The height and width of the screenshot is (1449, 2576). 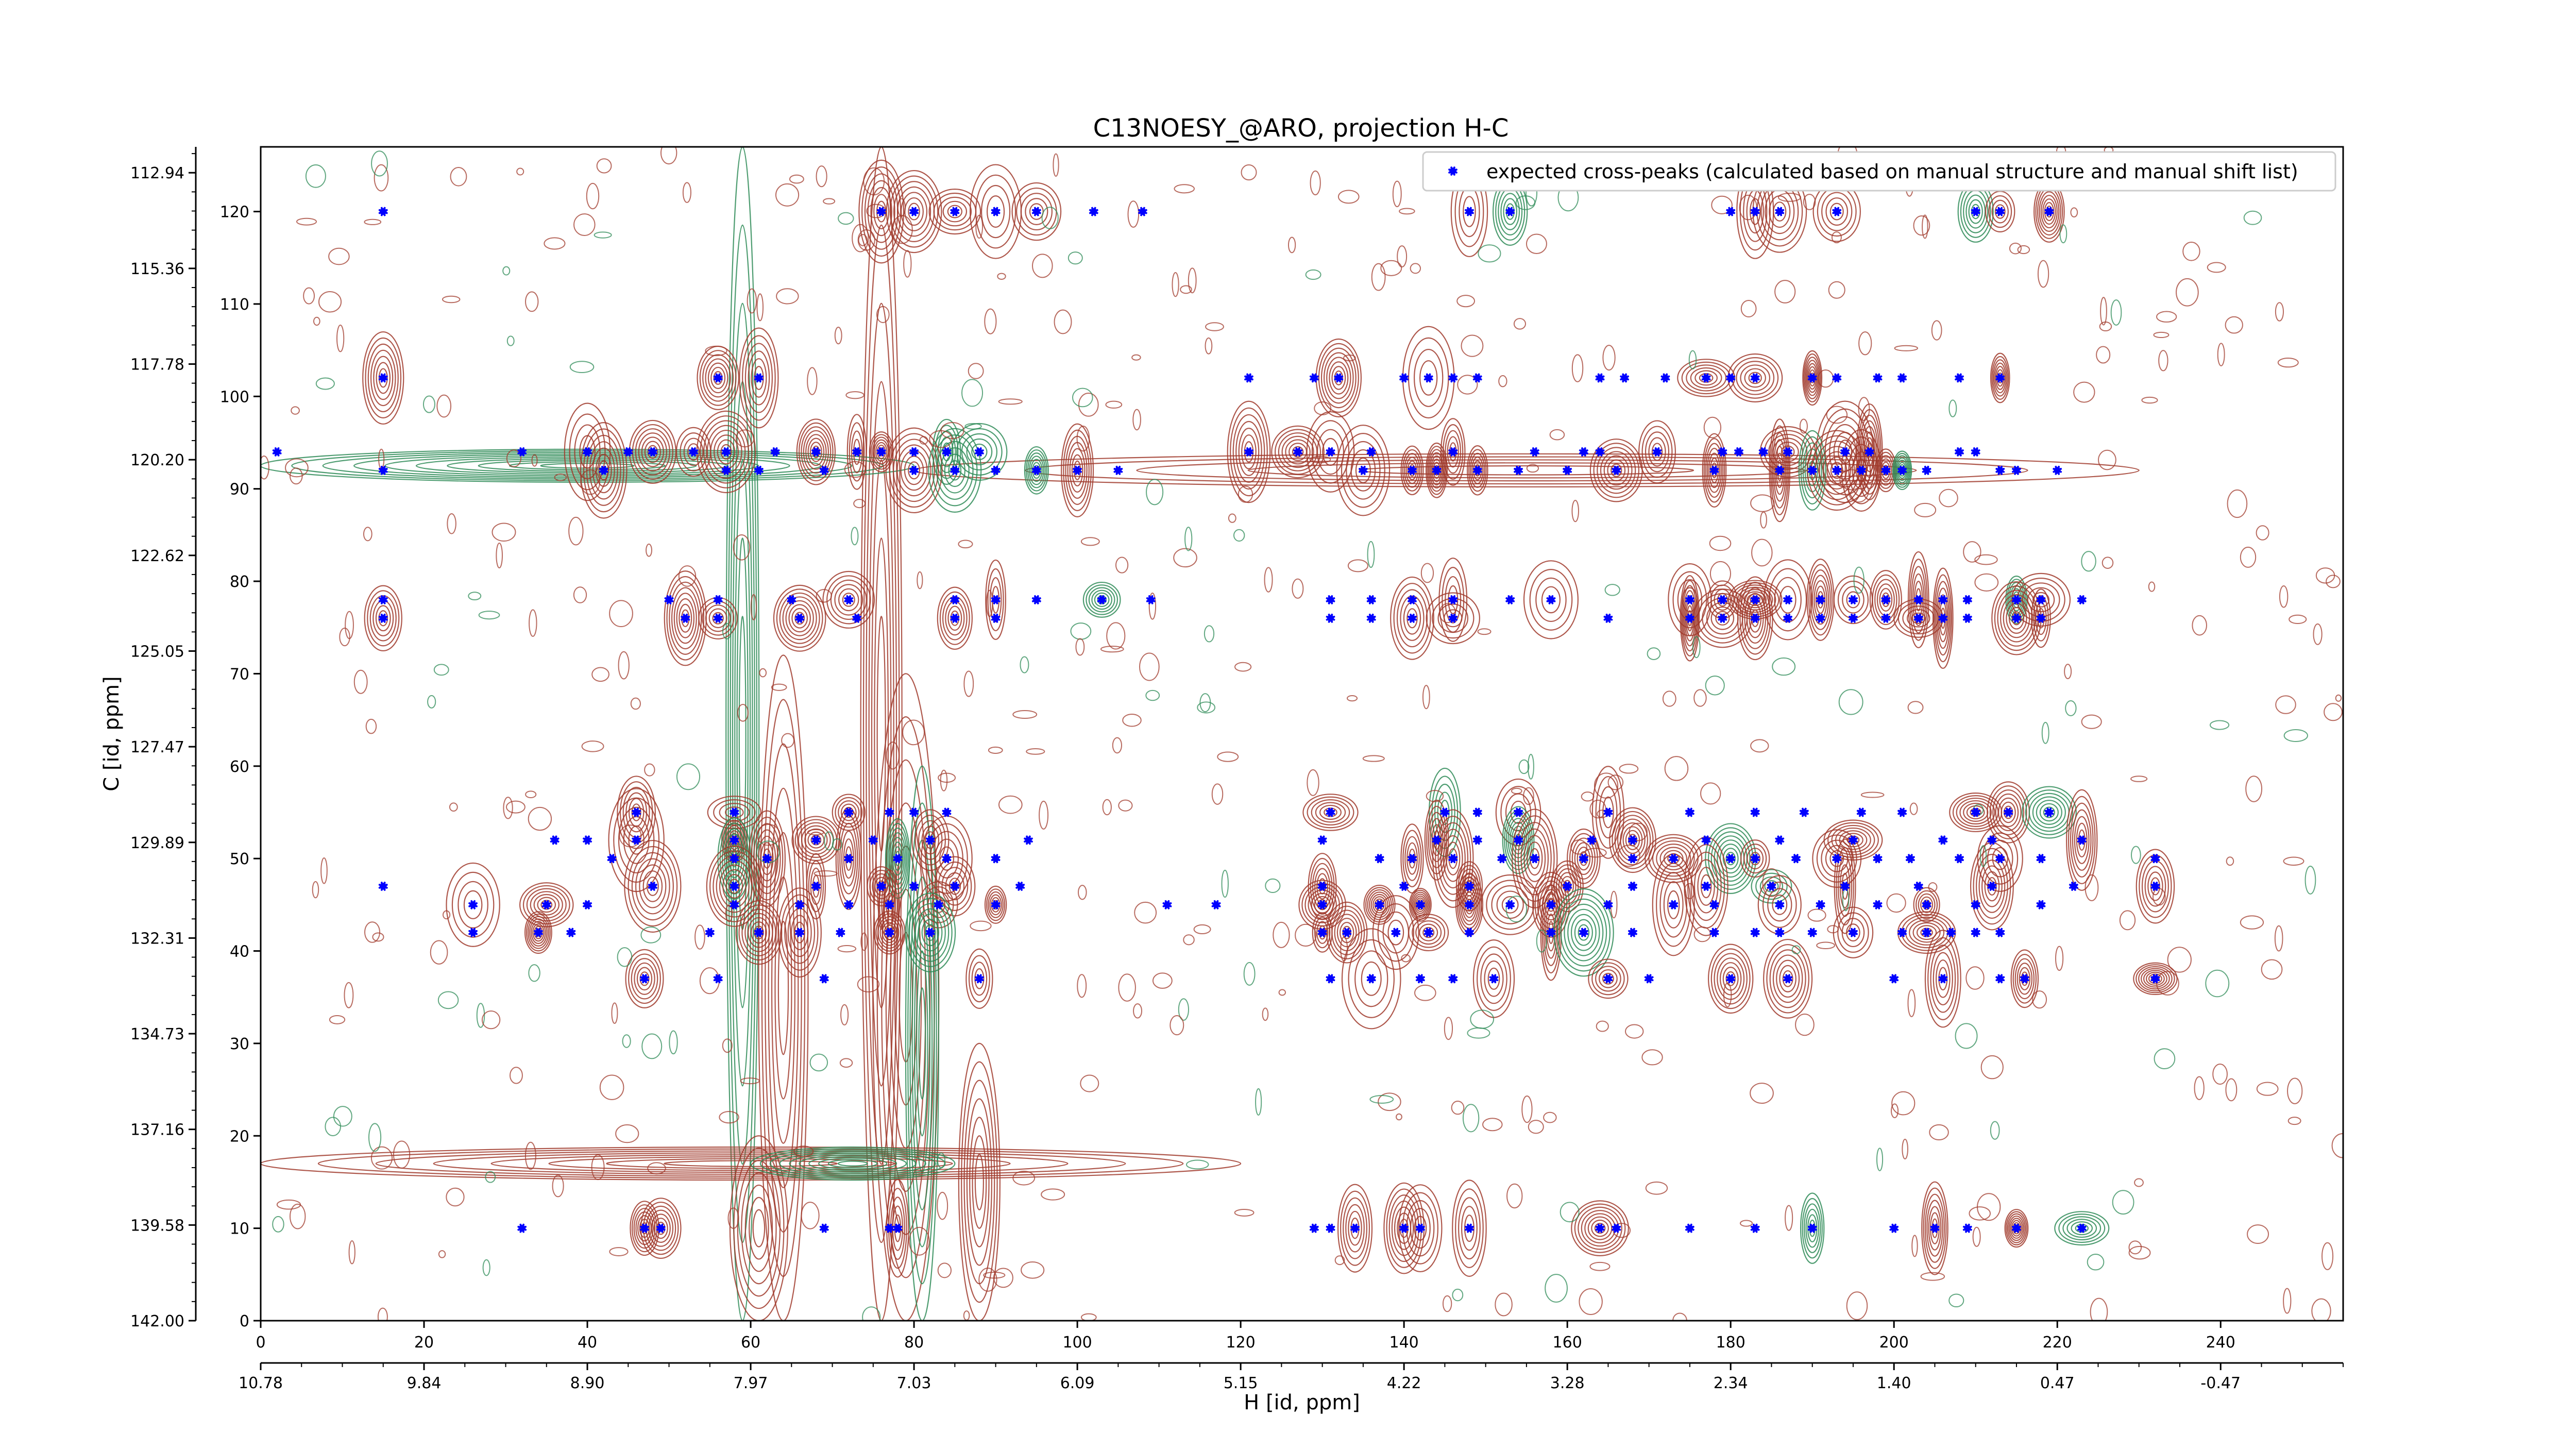 I want to click on x-tick-label: 140, so click(x=1404, y=1343).